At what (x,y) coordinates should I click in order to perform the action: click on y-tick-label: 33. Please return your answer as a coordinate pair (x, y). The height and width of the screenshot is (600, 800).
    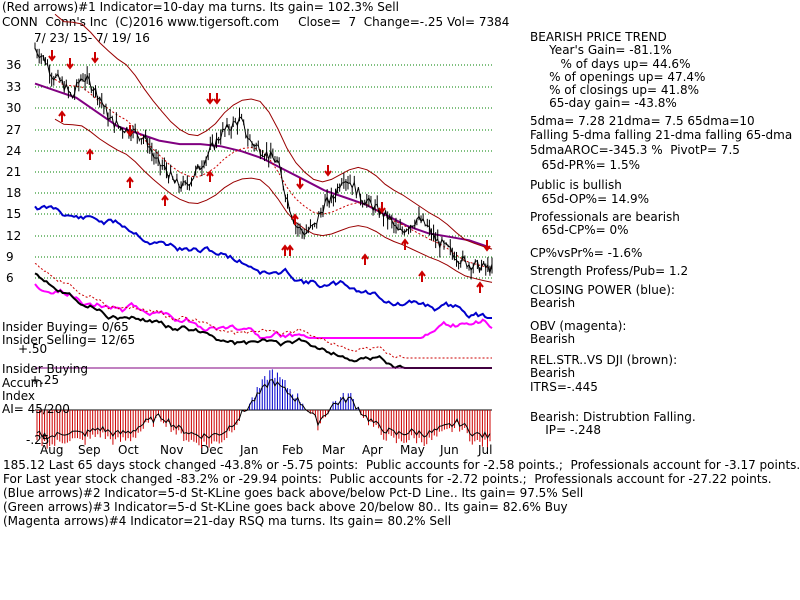
    Looking at the image, I should click on (13, 87).